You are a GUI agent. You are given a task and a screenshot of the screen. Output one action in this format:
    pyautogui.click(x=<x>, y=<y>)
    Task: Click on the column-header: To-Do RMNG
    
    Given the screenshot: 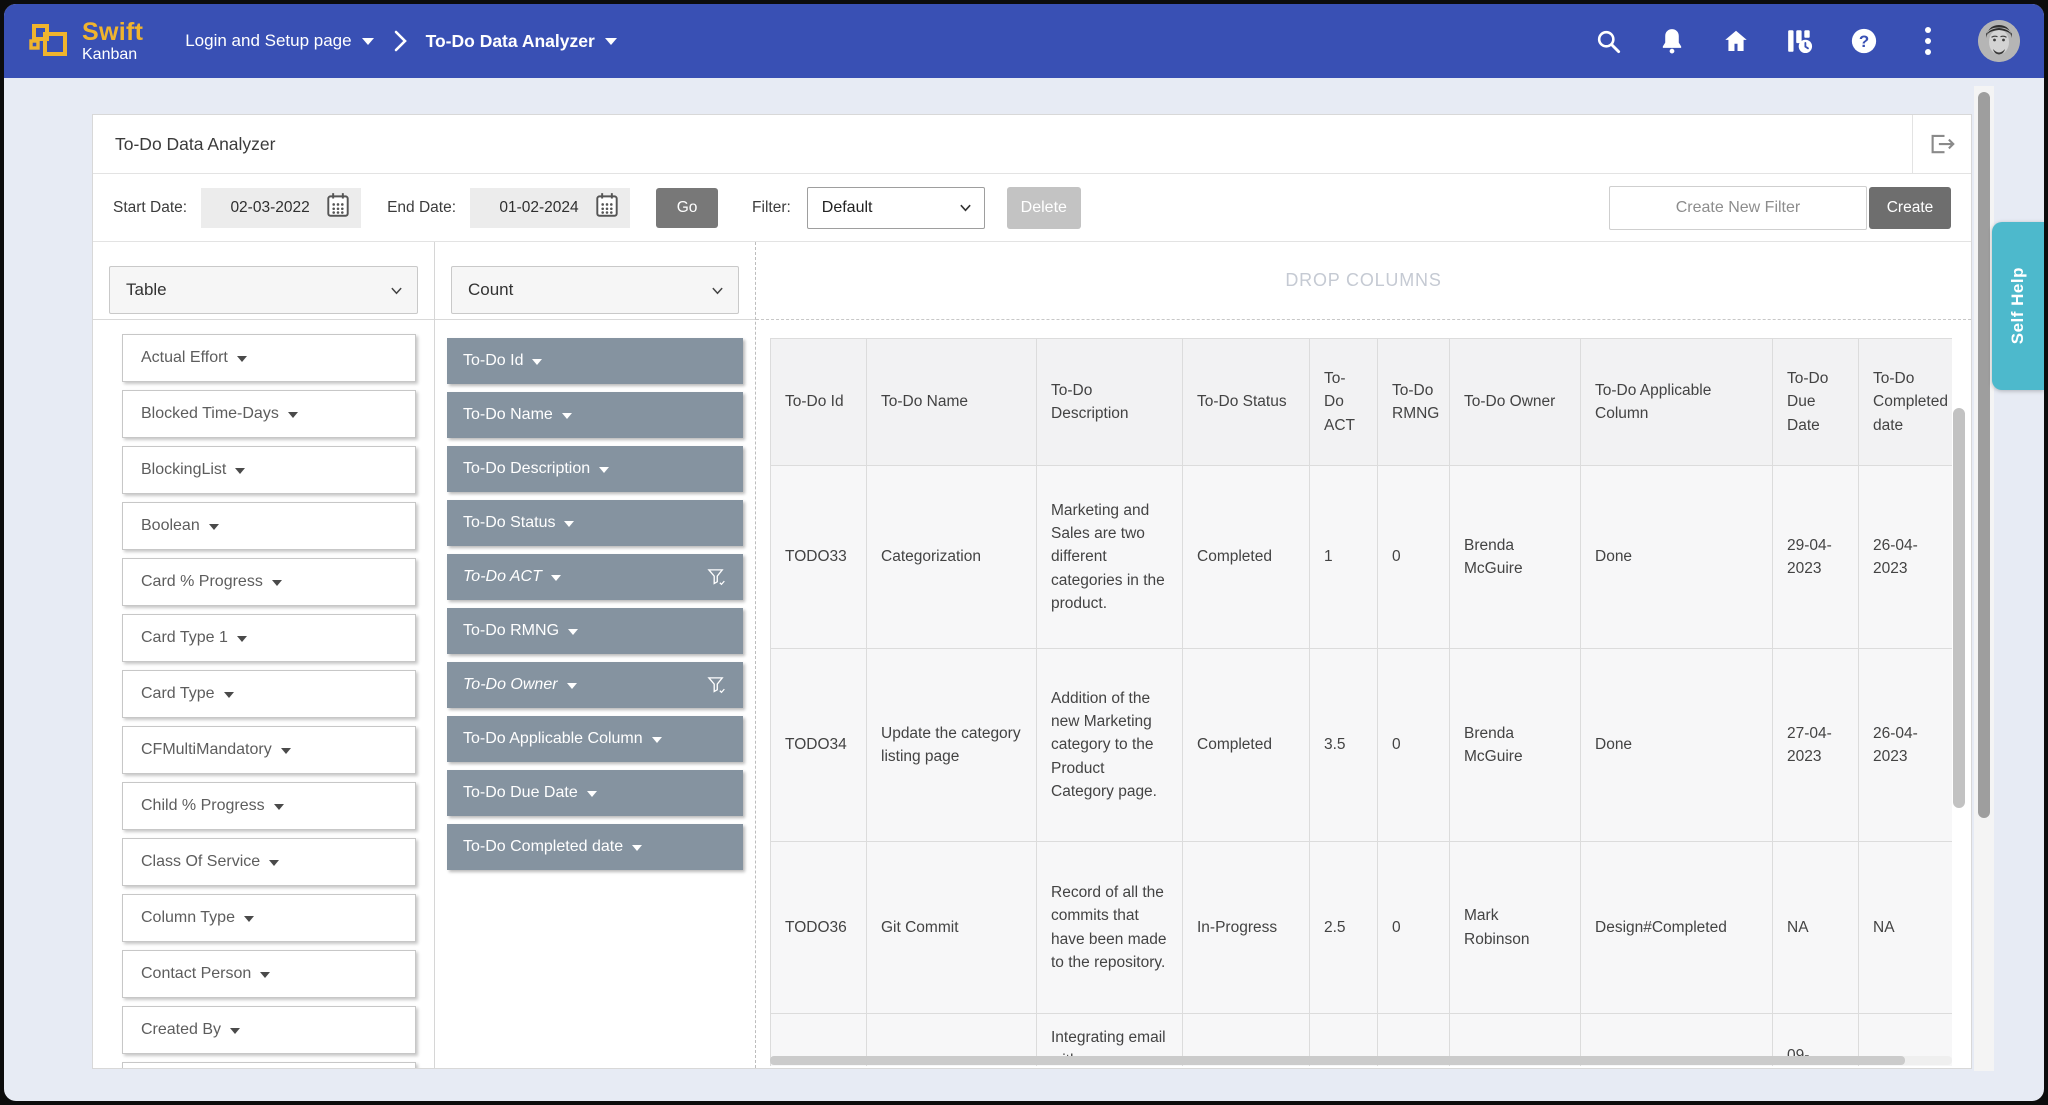 What is the action you would take?
    pyautogui.click(x=1413, y=402)
    